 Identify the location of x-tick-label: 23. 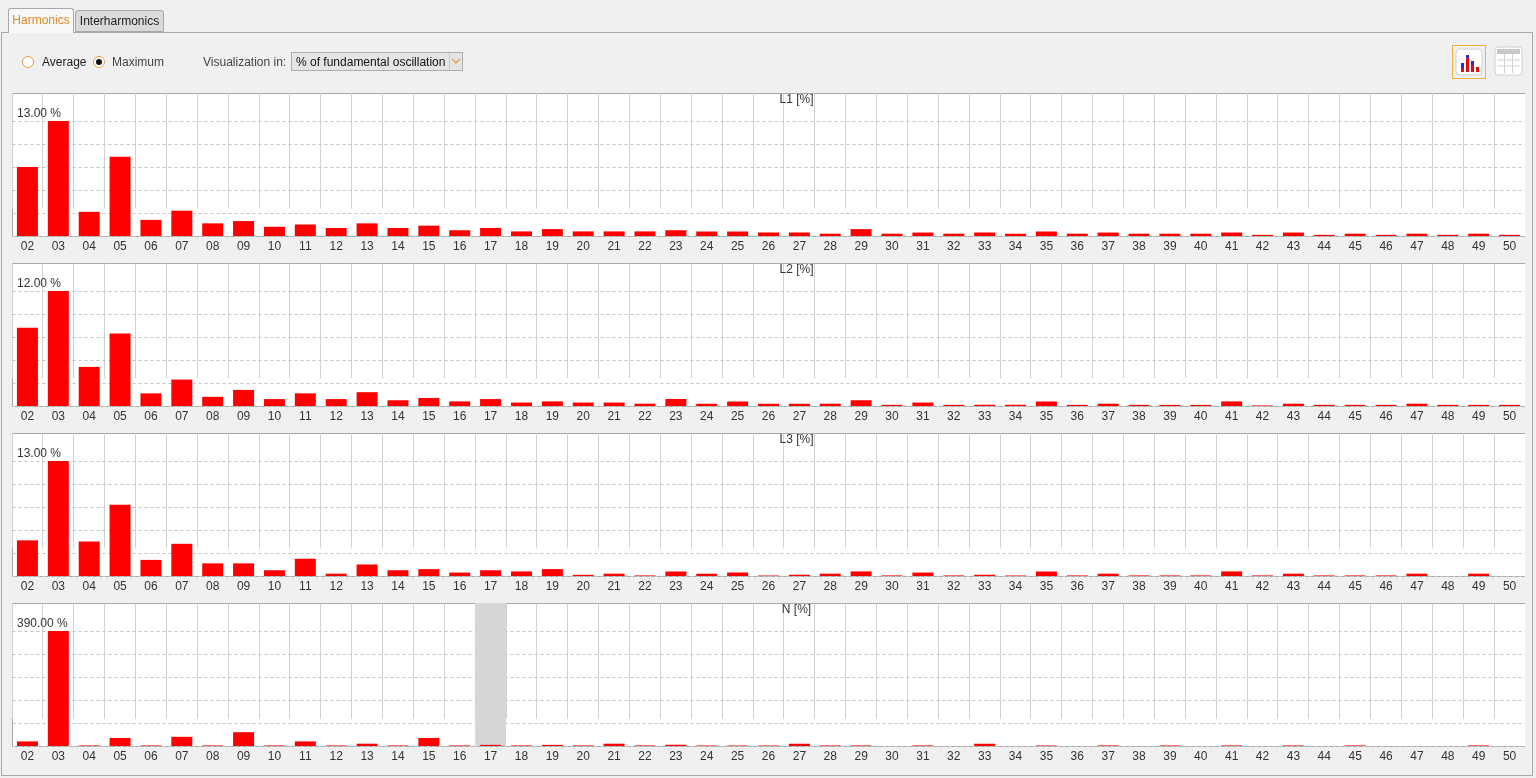
(676, 585).